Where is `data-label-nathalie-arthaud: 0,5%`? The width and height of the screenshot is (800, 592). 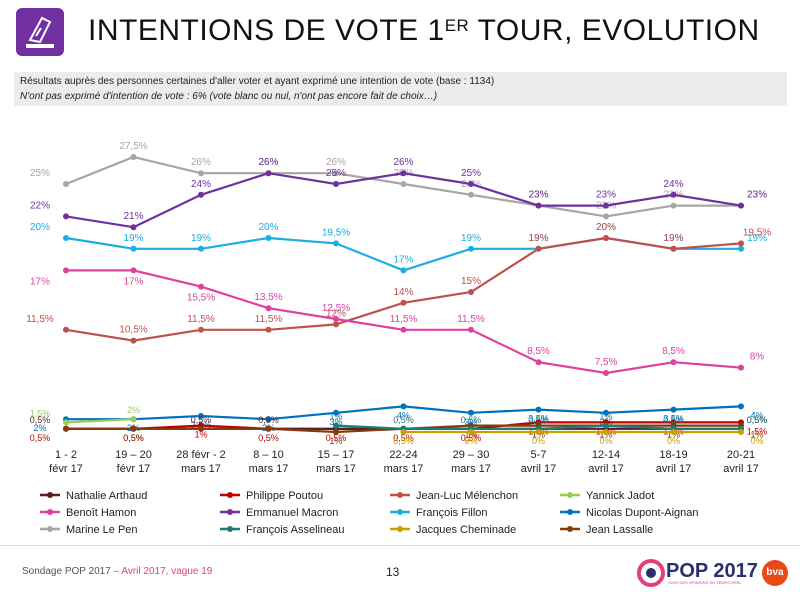
data-label-nathalie-arthaud: 0,5% is located at coordinates (757, 420).